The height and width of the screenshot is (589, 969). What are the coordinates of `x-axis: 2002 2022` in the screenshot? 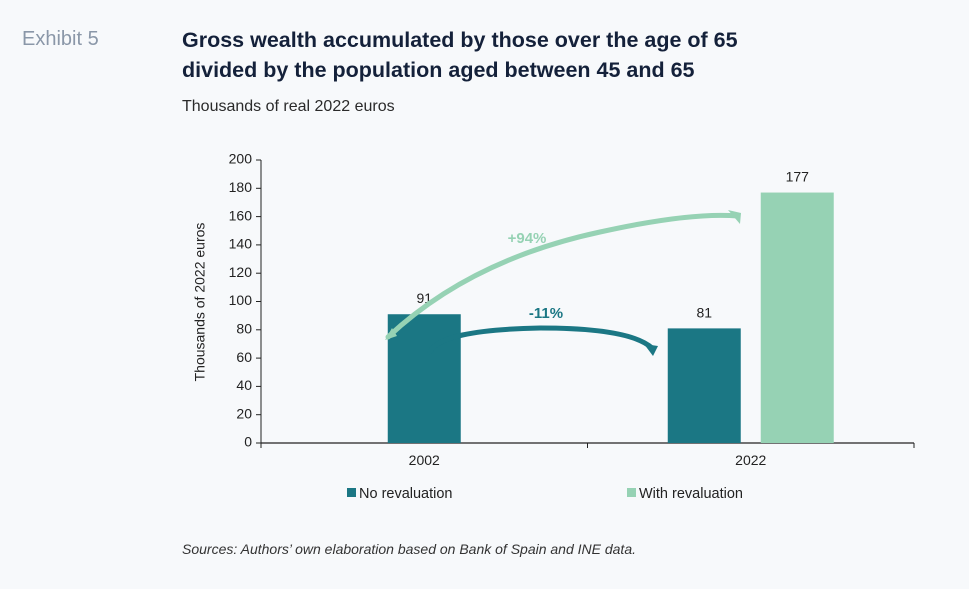 It's located at (587, 455).